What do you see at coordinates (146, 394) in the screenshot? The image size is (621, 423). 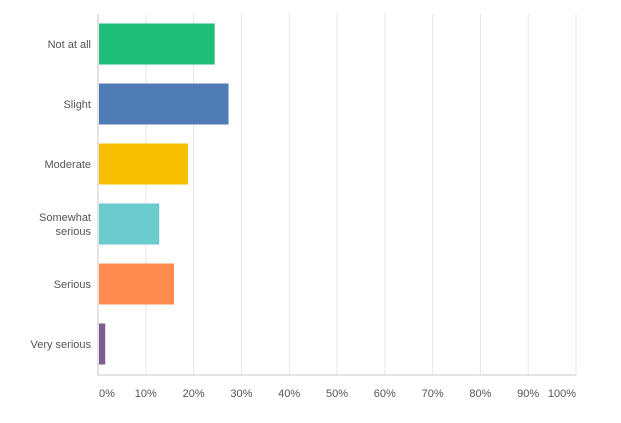 I see `x-tick-label: 10%` at bounding box center [146, 394].